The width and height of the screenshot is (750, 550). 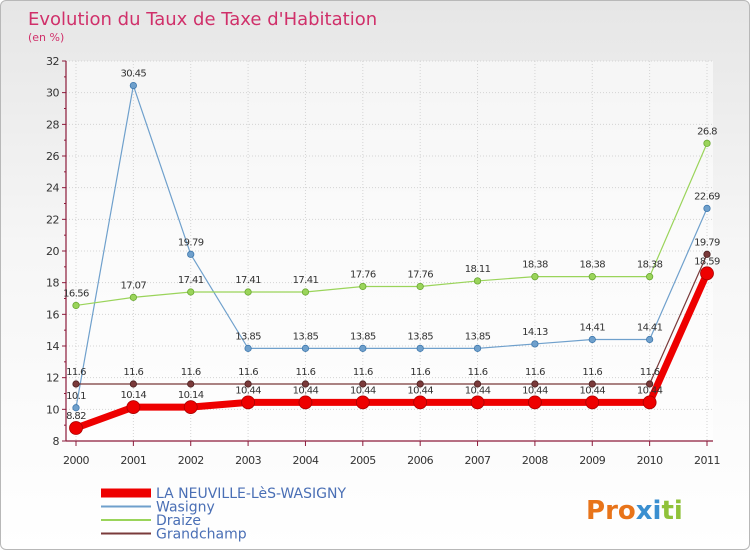 I want to click on logo-letter: i, so click(x=657, y=511).